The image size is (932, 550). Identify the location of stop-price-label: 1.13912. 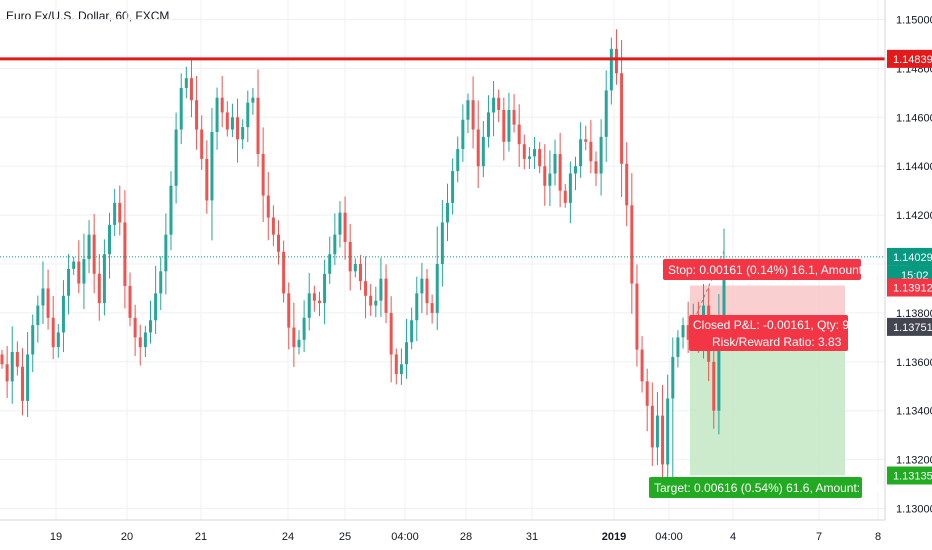
(912, 289).